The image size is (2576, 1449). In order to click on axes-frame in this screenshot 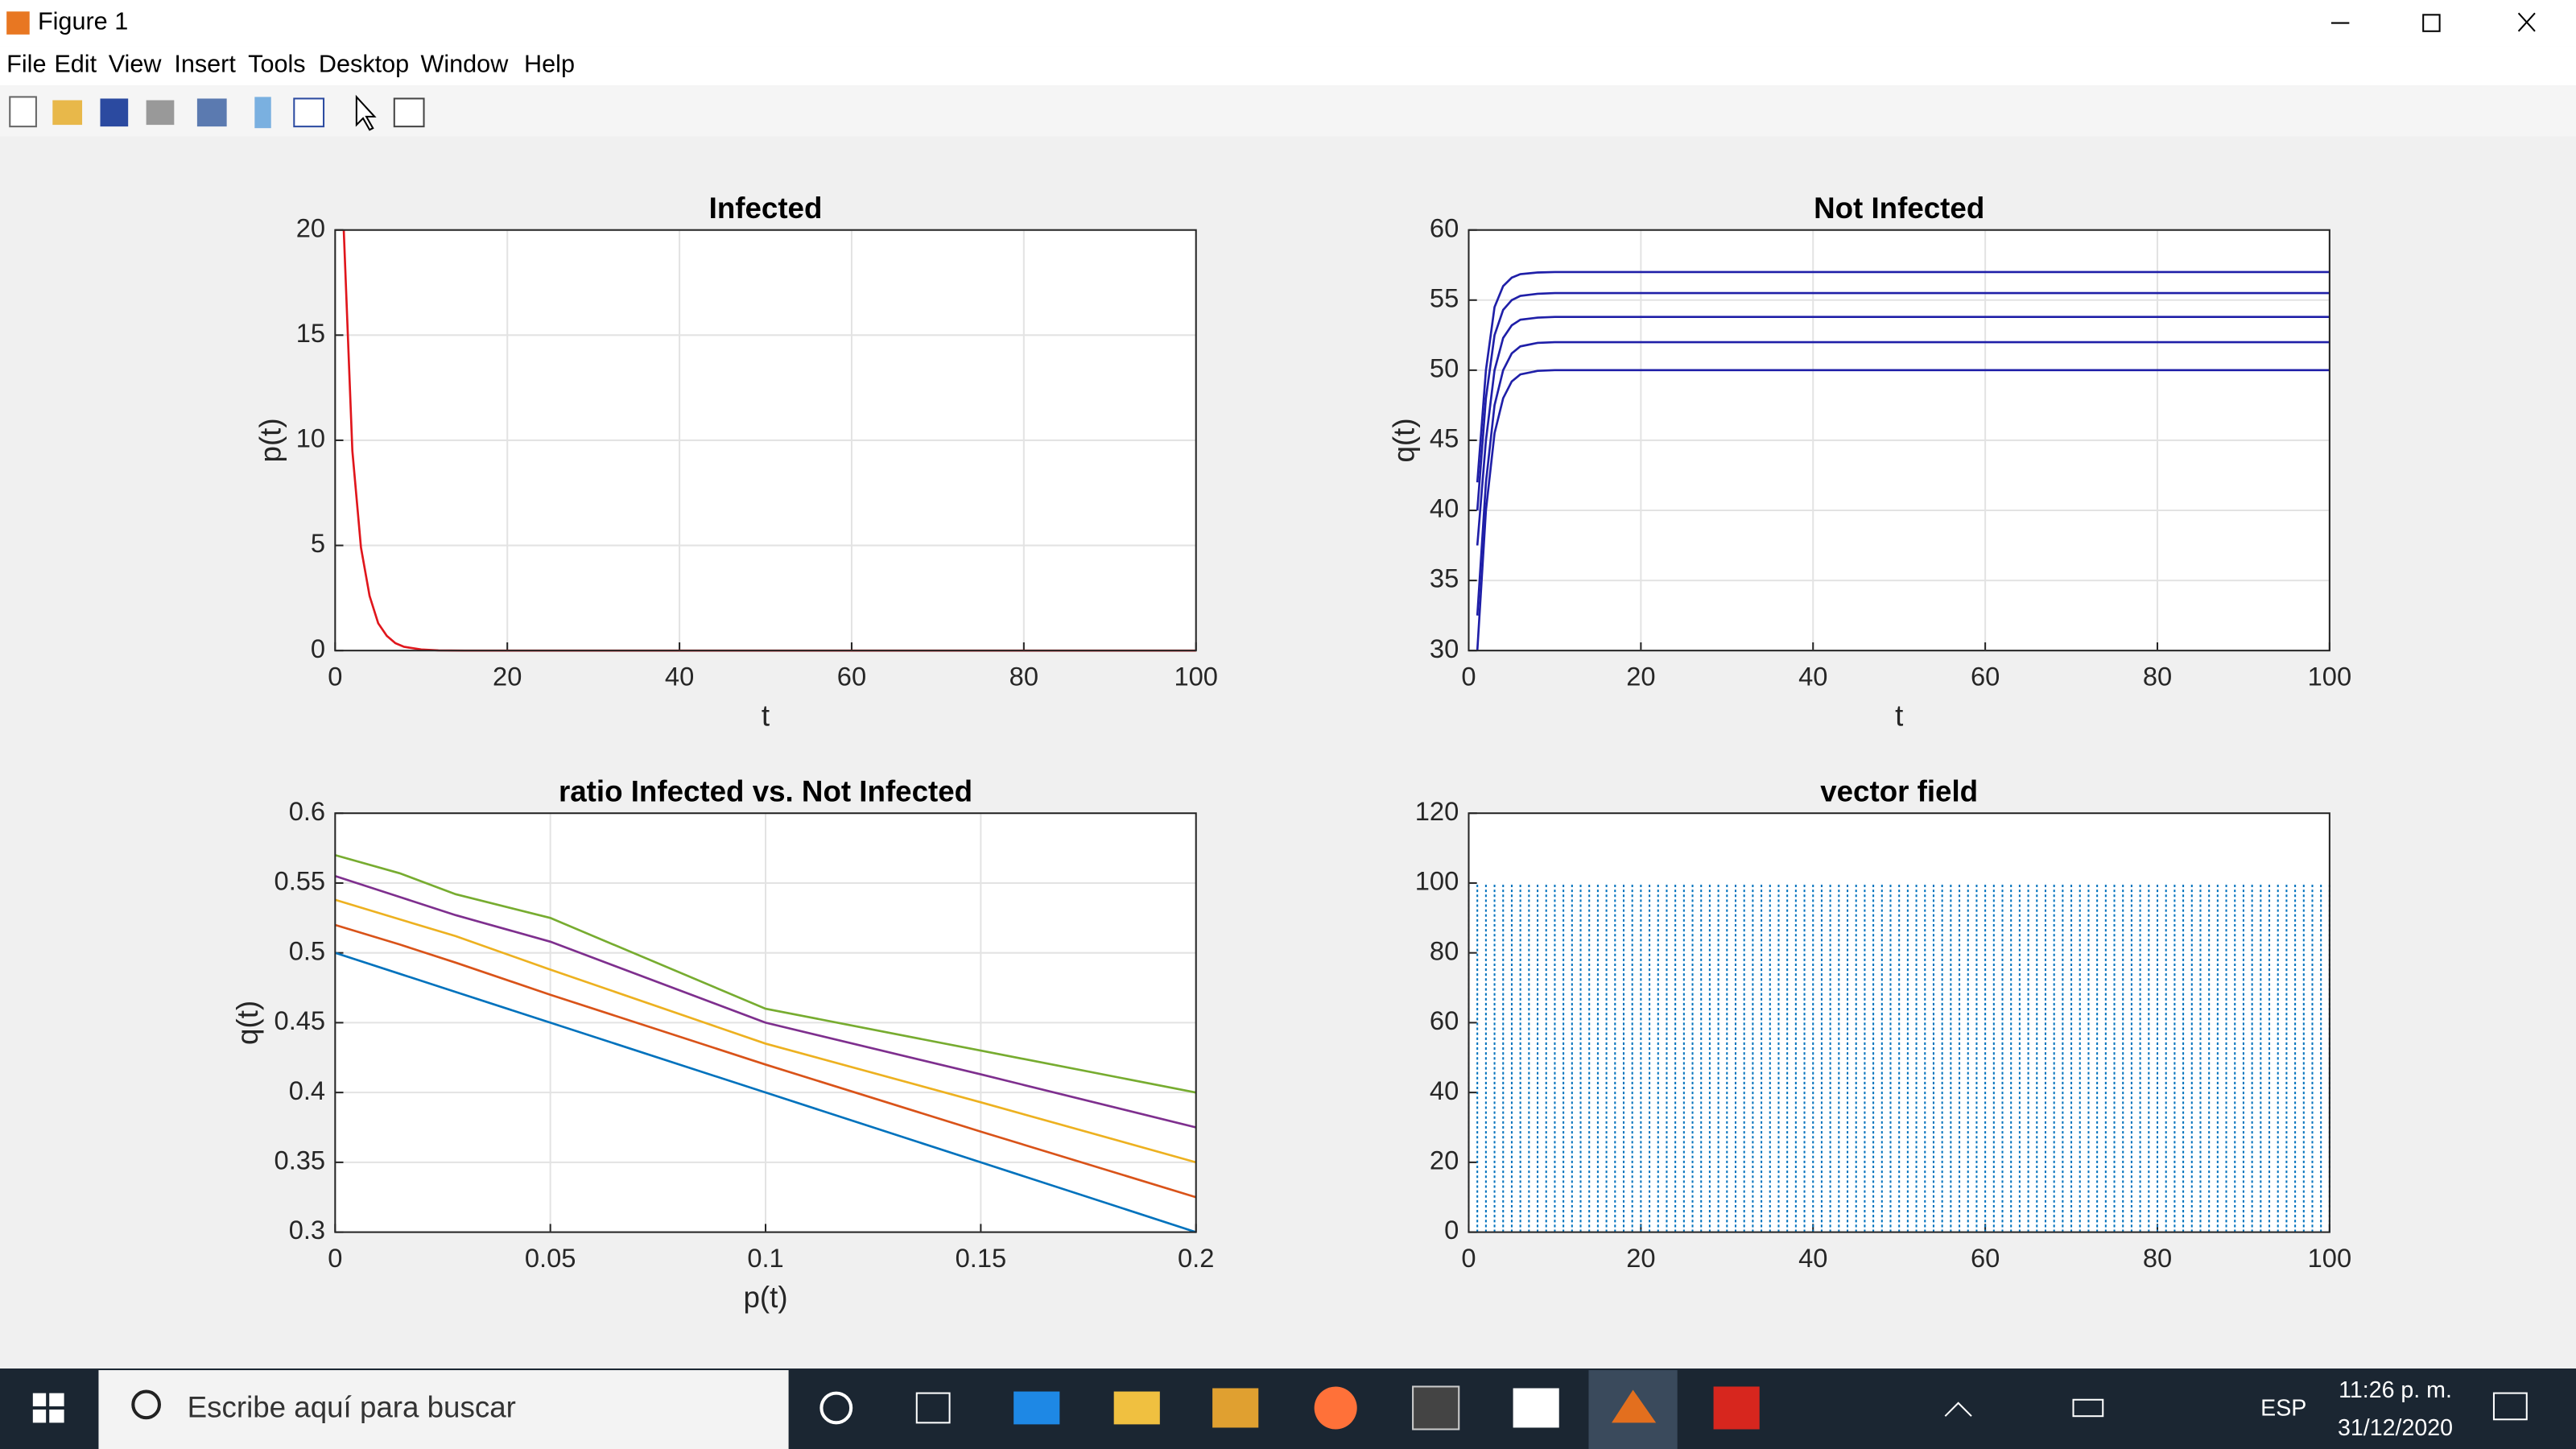, I will do `click(1899, 441)`.